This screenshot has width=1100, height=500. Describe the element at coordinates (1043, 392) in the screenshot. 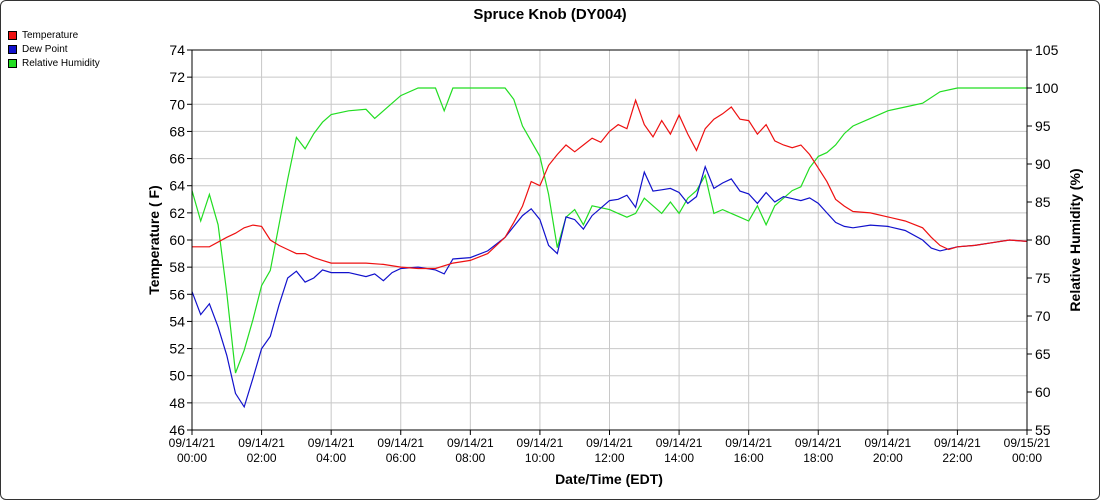

I see `right-tick-label: 60` at that location.